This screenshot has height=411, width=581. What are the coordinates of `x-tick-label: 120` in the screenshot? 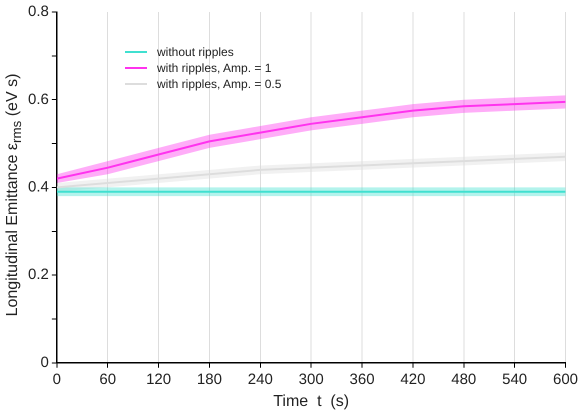 It's located at (159, 379).